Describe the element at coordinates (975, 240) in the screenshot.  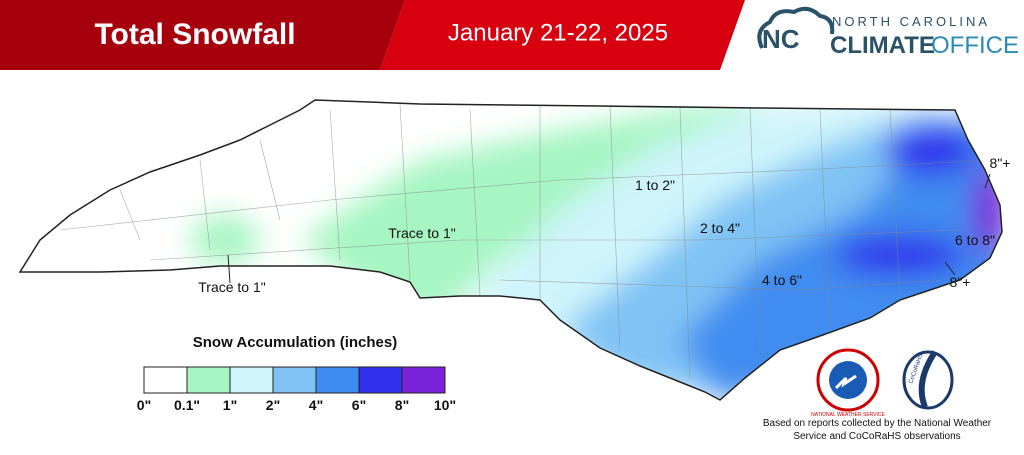
I see `map-label: 6 to 8"` at that location.